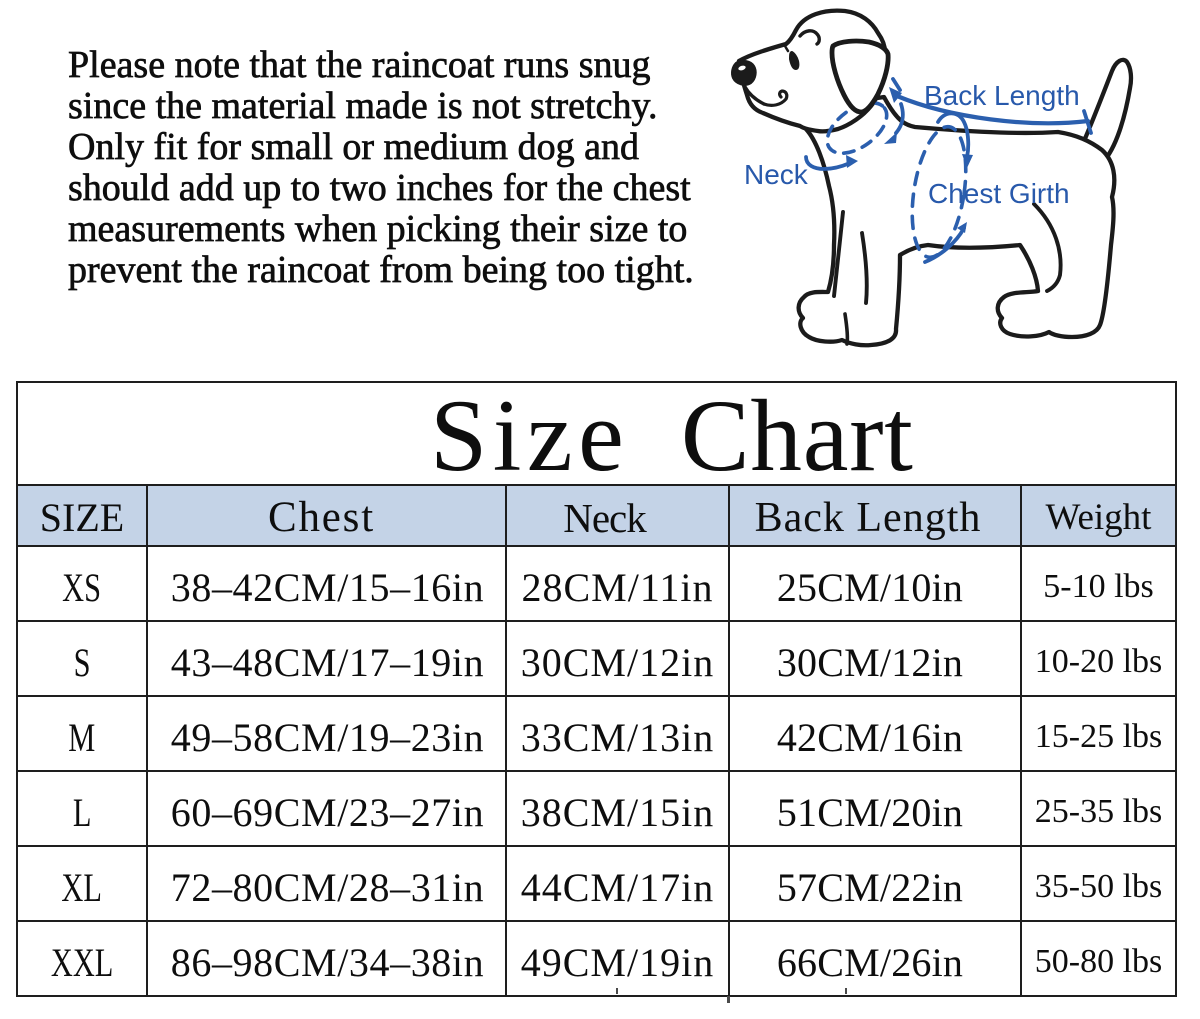 This screenshot has width=1200, height=1019. I want to click on svg-text: Back Length, so click(1002, 95).